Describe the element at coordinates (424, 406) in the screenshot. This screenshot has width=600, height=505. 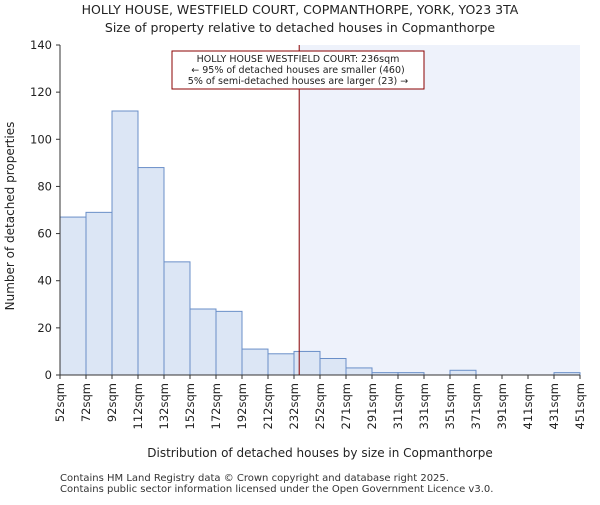
I see `x-tick-label: 331sqm` at that location.